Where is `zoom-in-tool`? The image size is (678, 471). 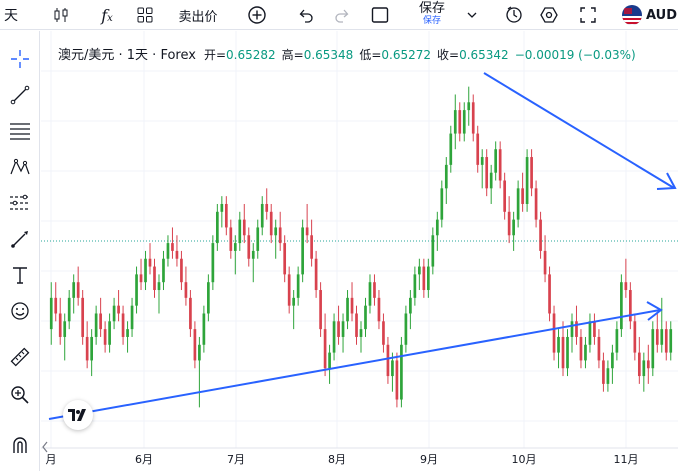
zoom-in-tool is located at coordinates (20, 395).